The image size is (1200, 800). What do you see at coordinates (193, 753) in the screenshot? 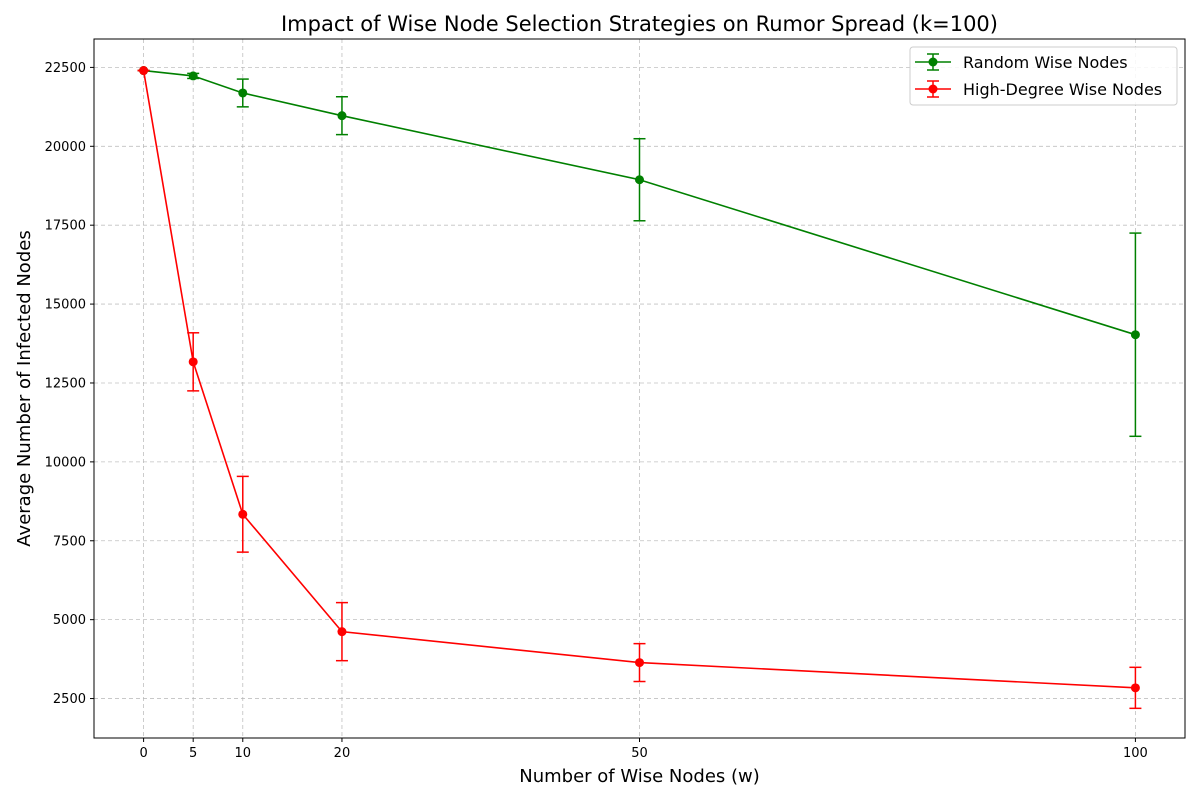
I see `x-tick-label: 5` at bounding box center [193, 753].